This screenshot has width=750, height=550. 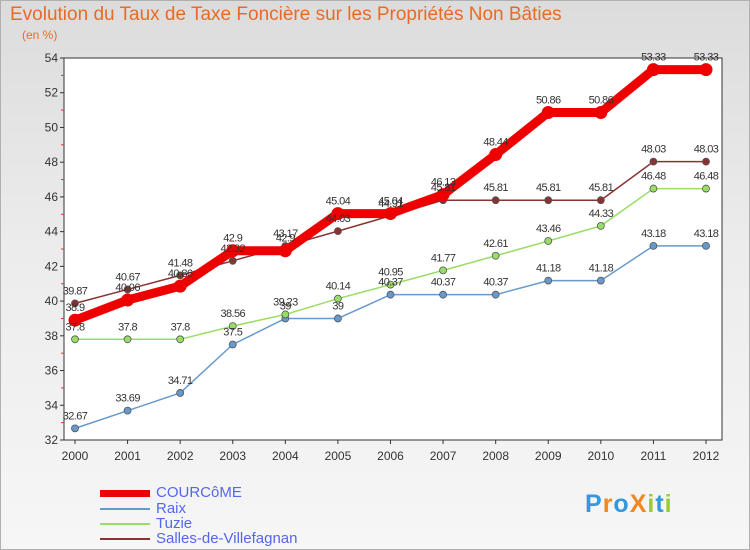 I want to click on x-tick-label: 2005, so click(x=338, y=456).